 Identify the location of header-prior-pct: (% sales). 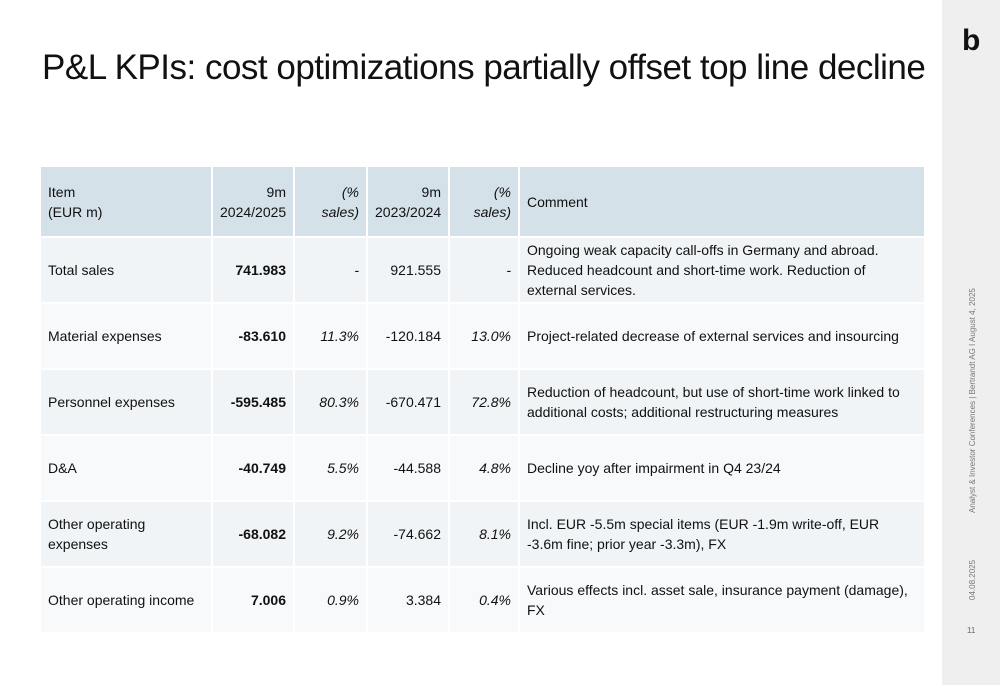
(484, 202).